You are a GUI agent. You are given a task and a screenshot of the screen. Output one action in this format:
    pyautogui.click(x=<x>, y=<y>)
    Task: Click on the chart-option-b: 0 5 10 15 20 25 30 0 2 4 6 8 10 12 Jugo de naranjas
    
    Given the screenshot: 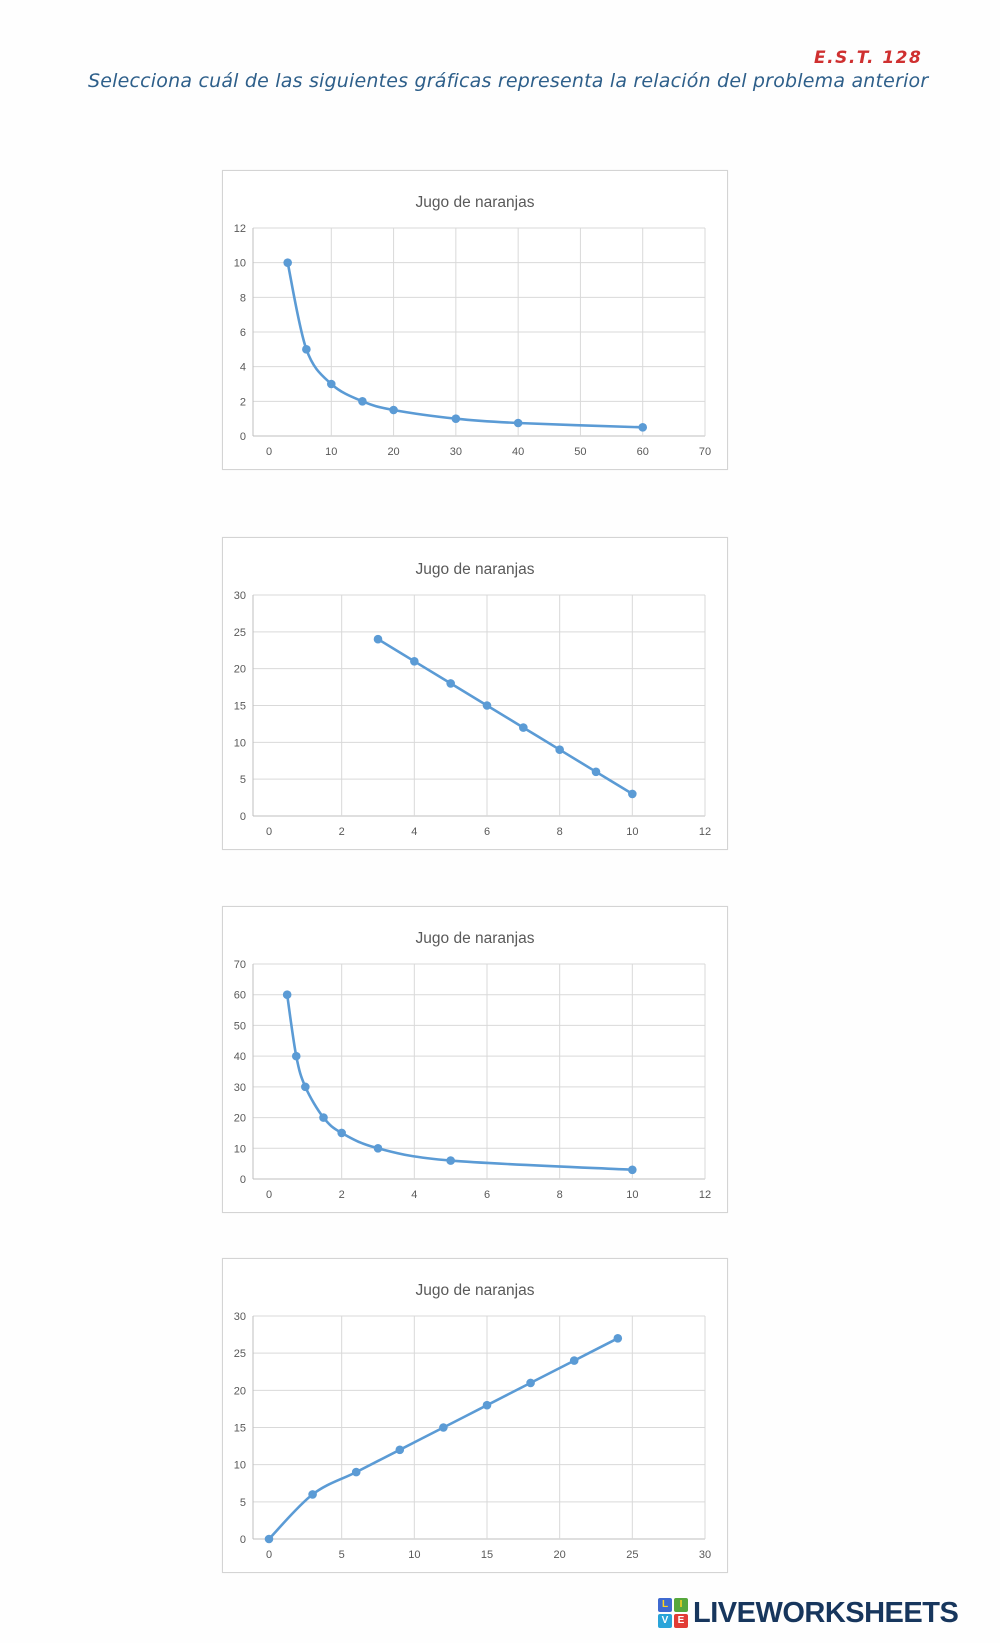 What is the action you would take?
    pyautogui.click(x=475, y=693)
    